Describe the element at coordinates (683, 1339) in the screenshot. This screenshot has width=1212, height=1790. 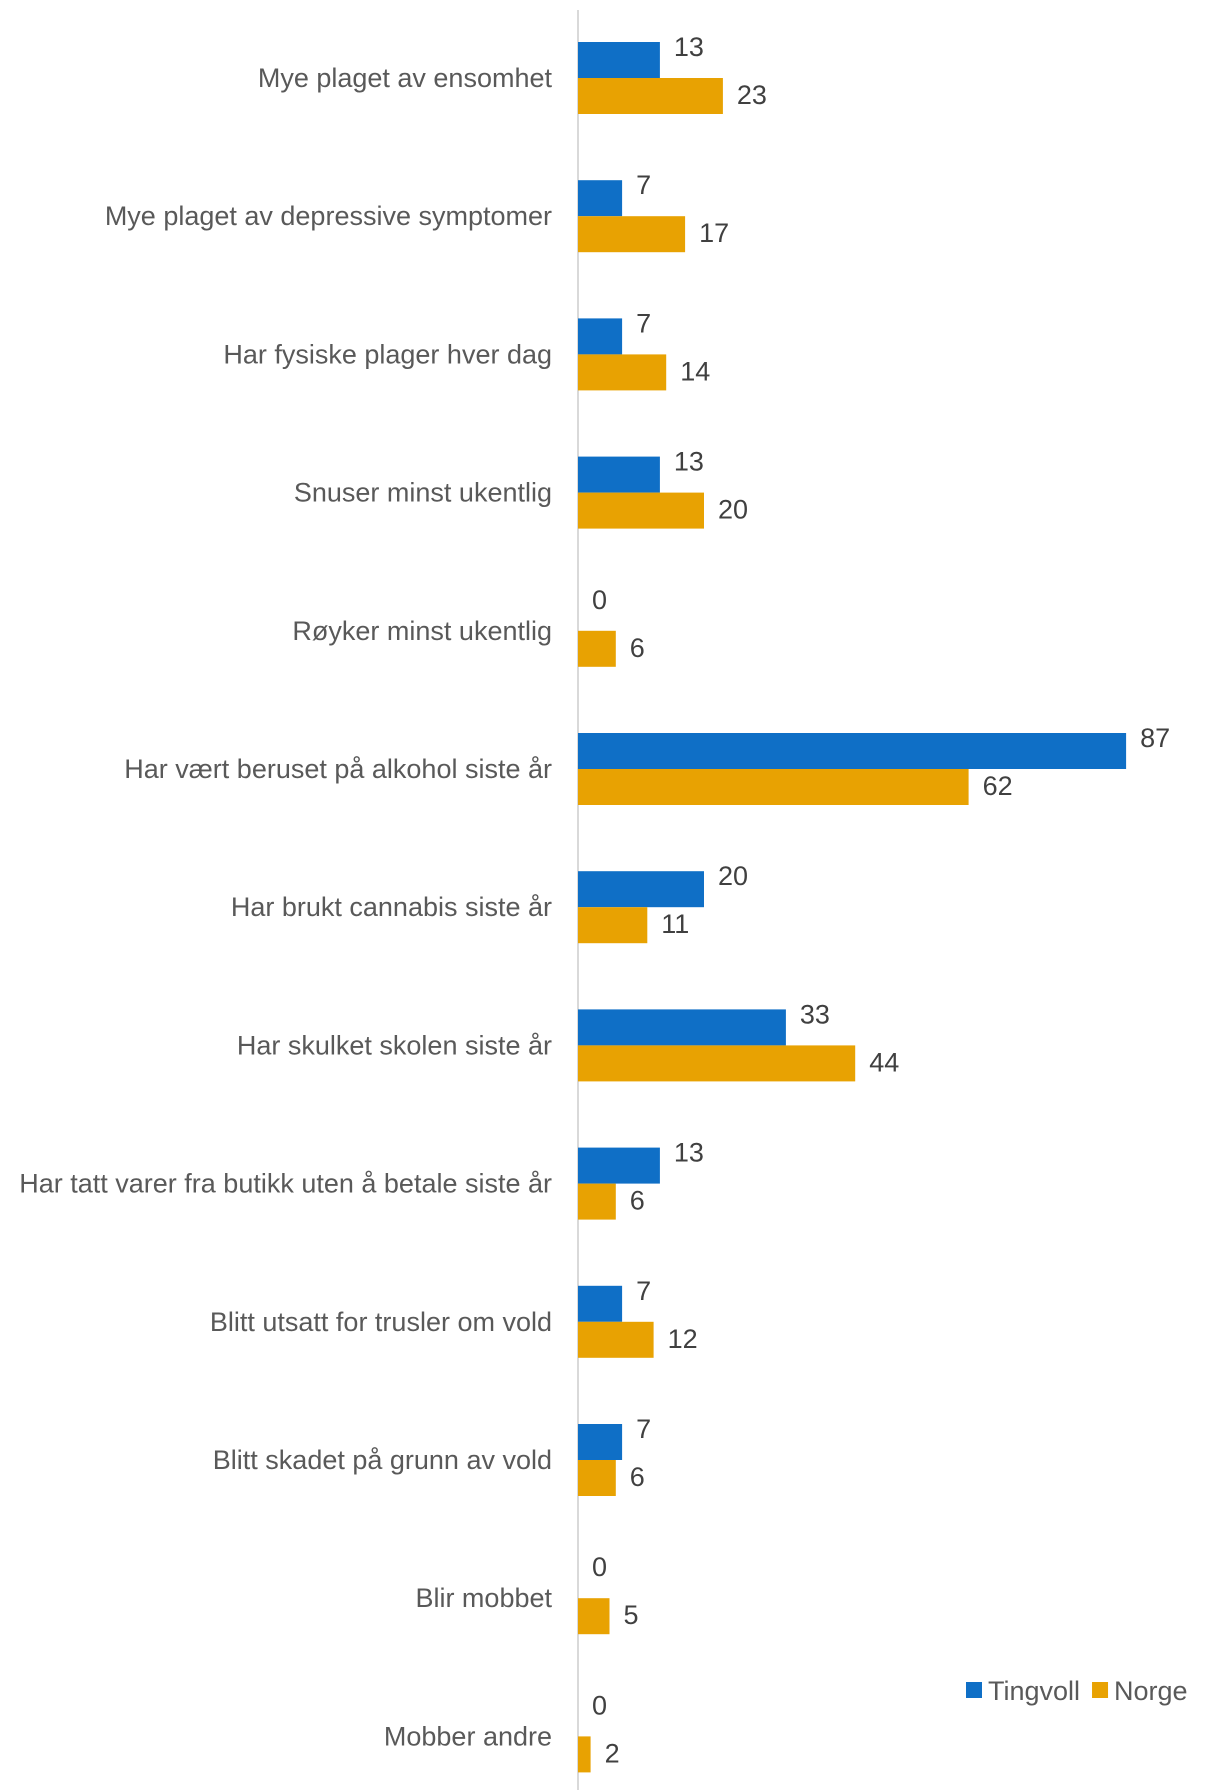
I see `data-label-norge: 12` at that location.